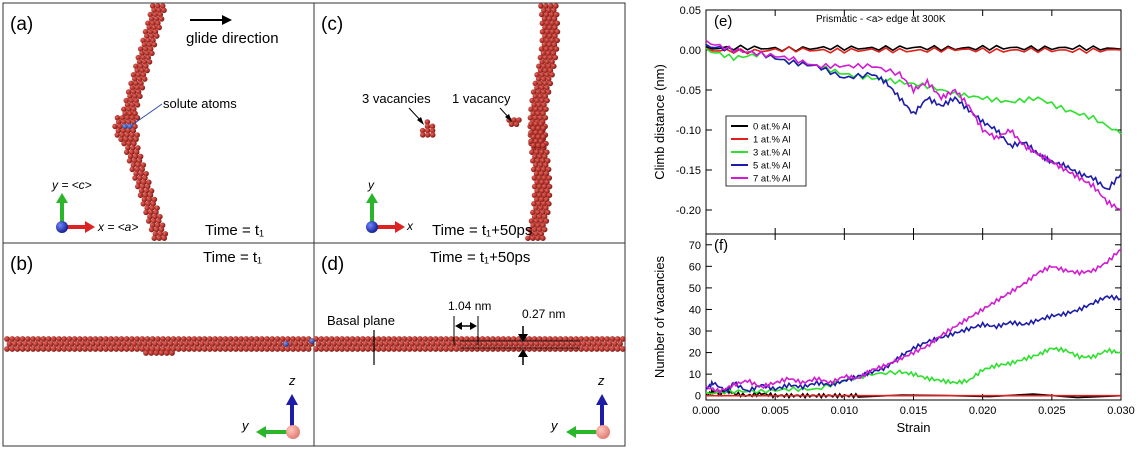 The image size is (1138, 454). What do you see at coordinates (286, 344) in the screenshot?
I see `solute-atom` at bounding box center [286, 344].